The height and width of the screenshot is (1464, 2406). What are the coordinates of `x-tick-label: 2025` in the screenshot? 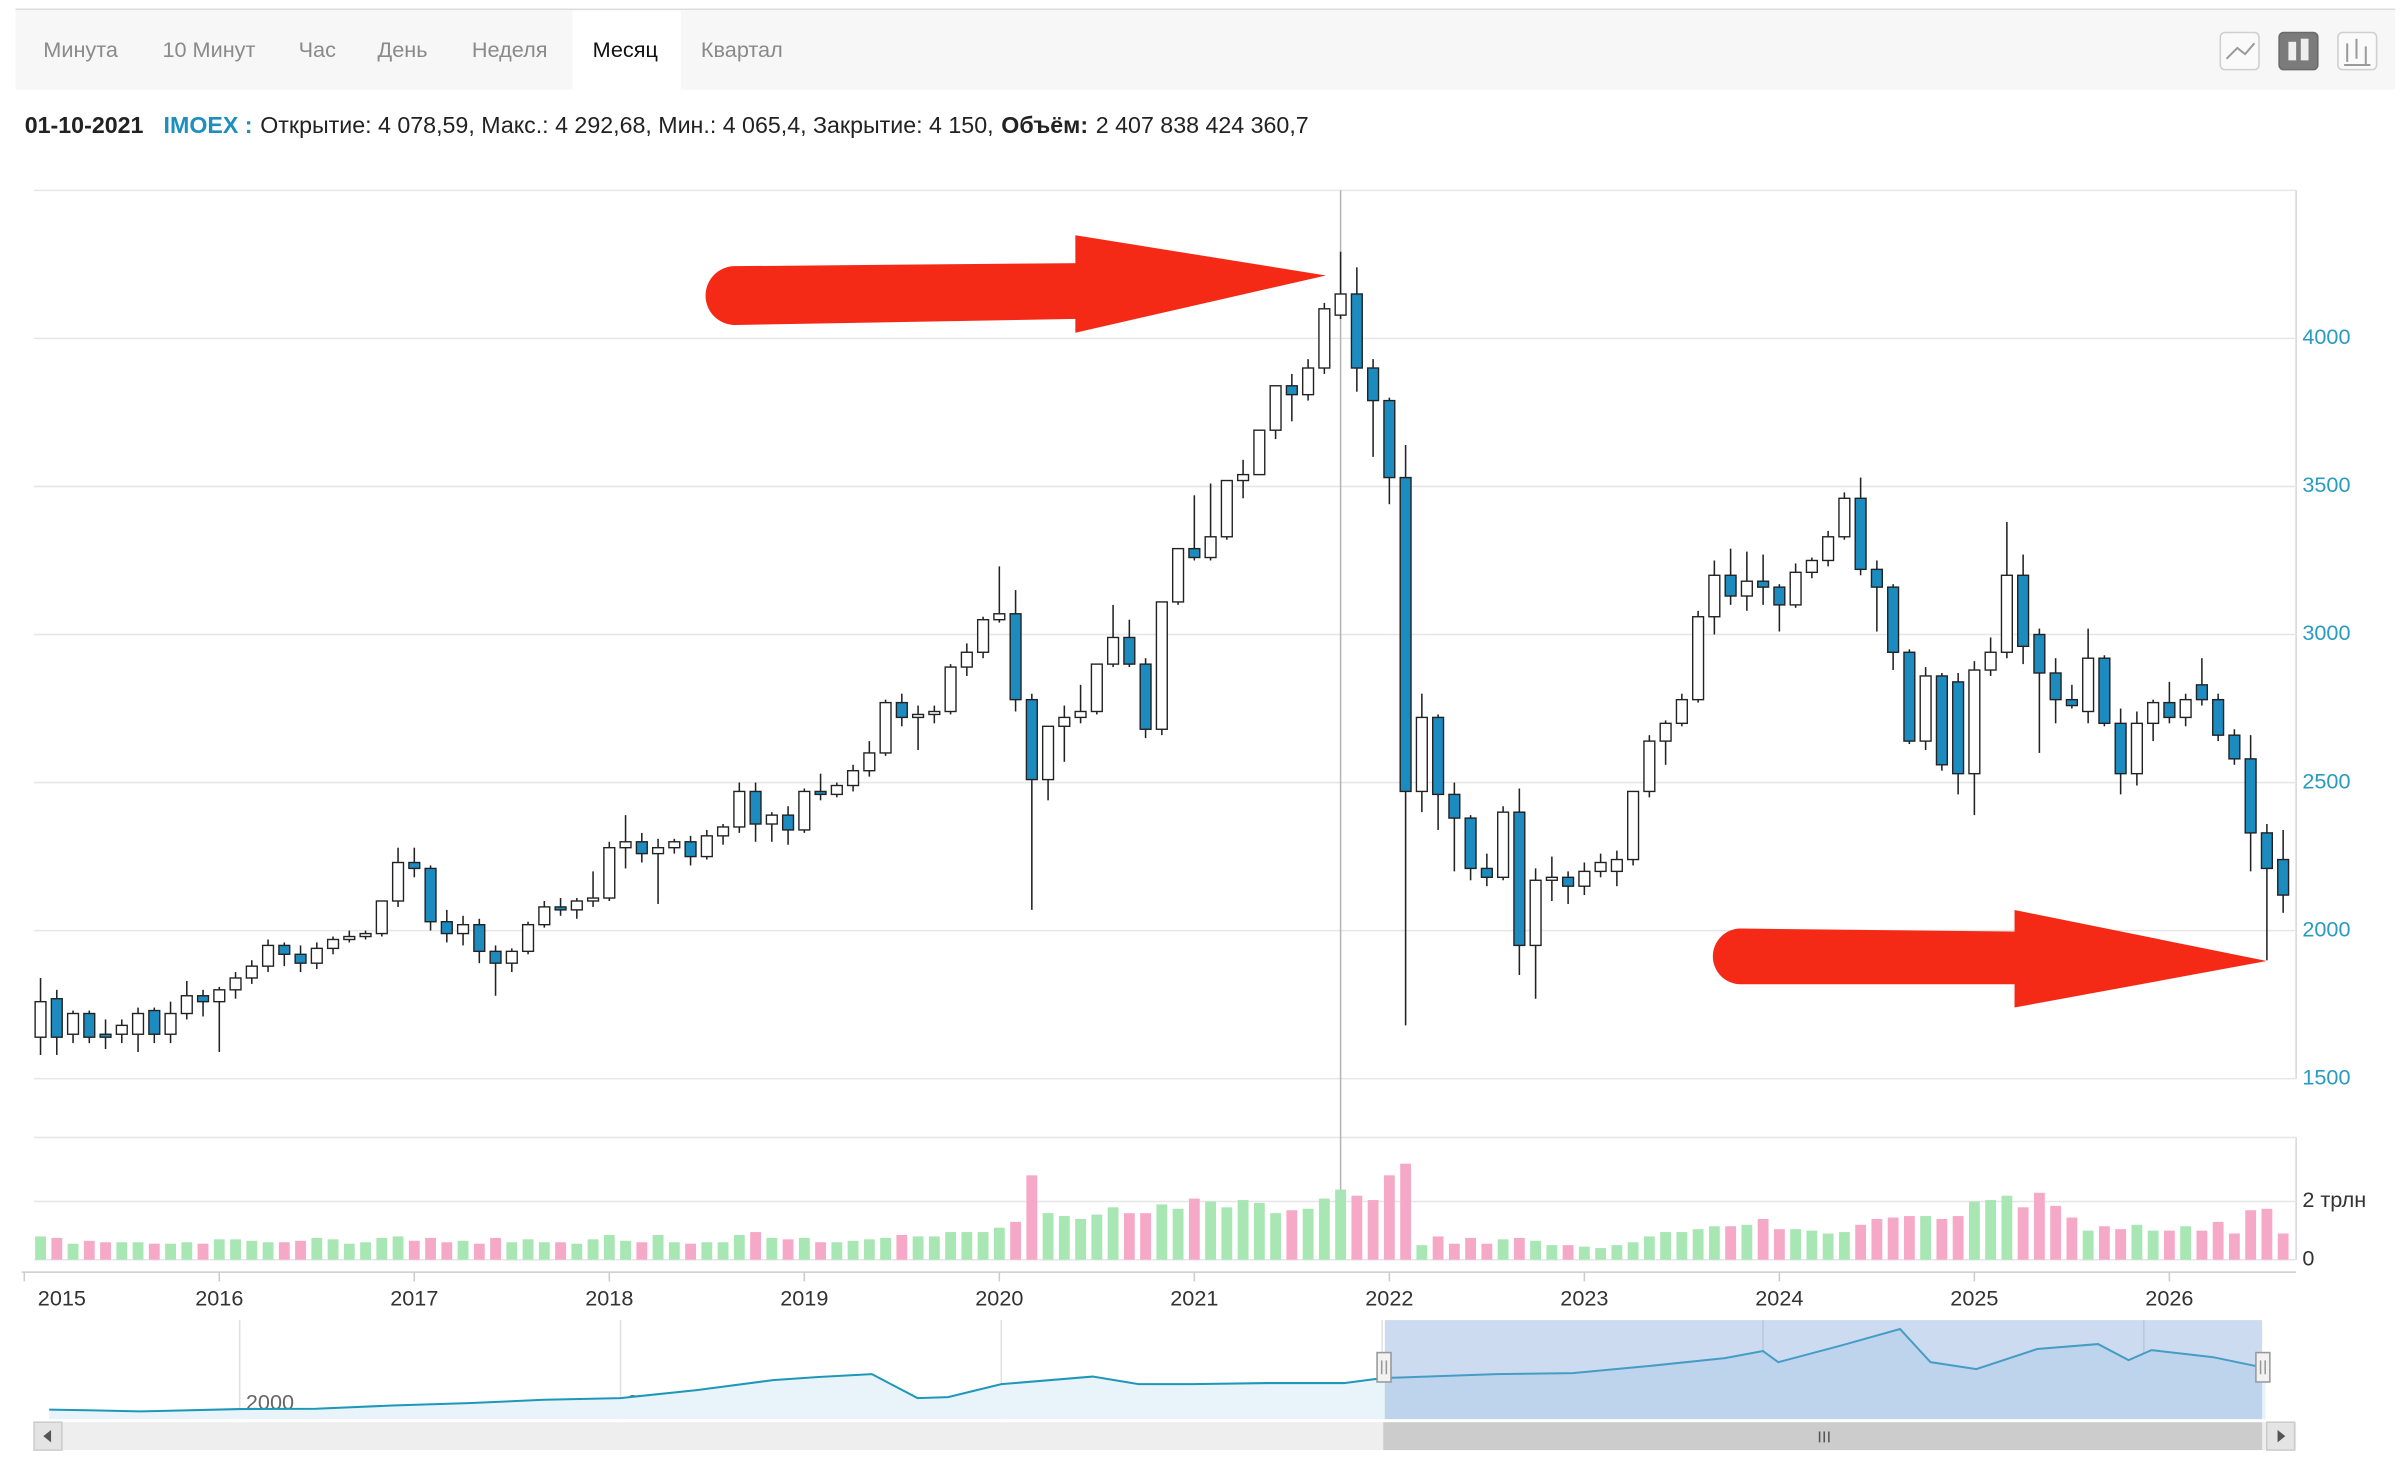 It's located at (1974, 1298).